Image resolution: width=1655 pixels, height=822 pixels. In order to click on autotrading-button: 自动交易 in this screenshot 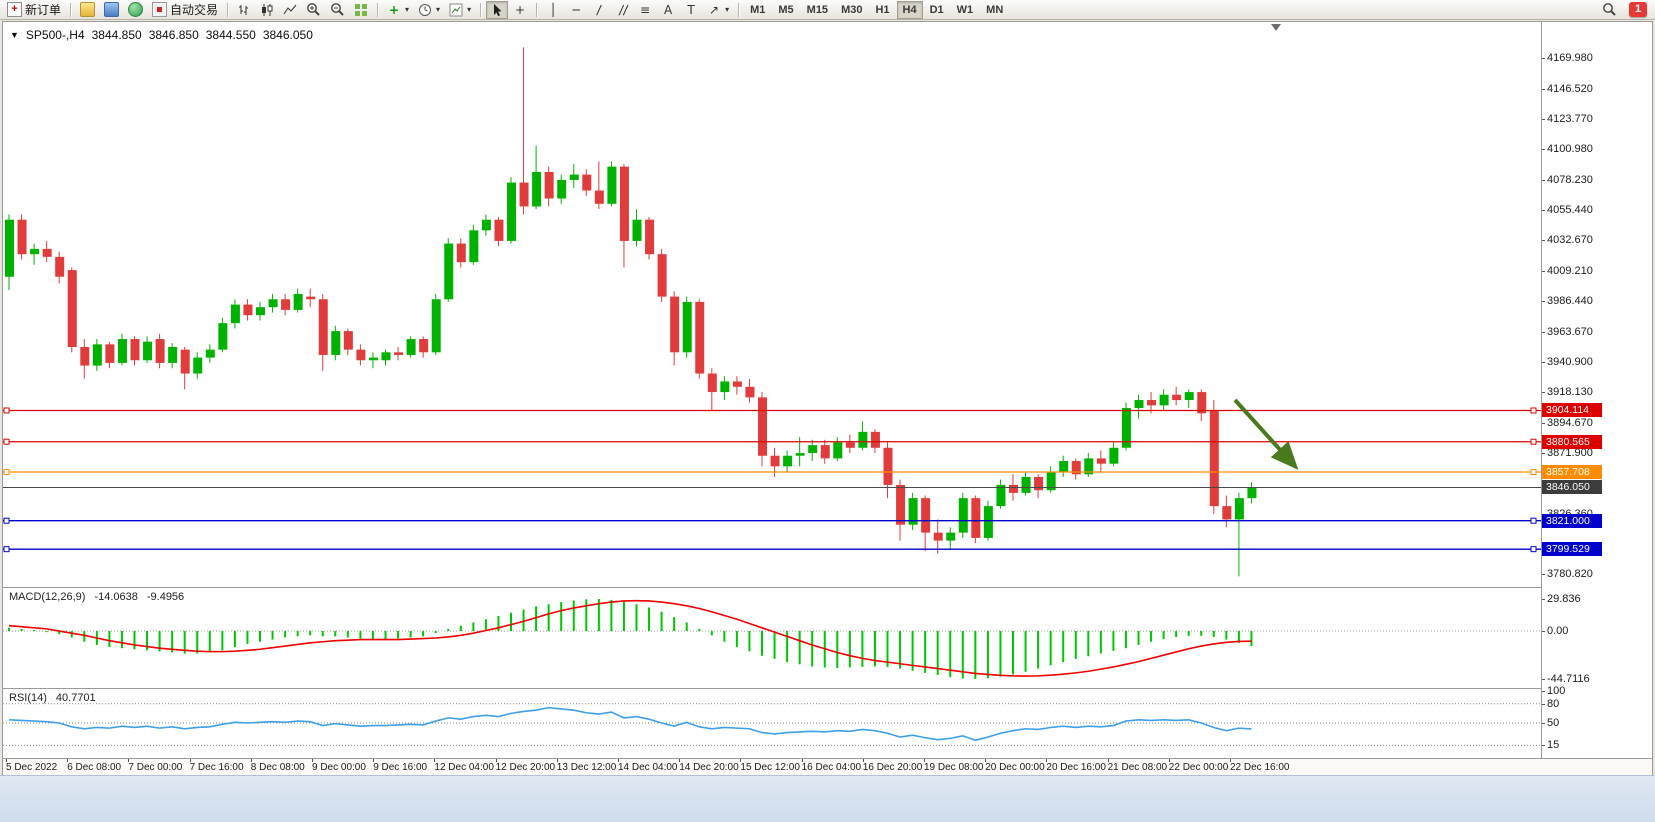, I will do `click(185, 10)`.